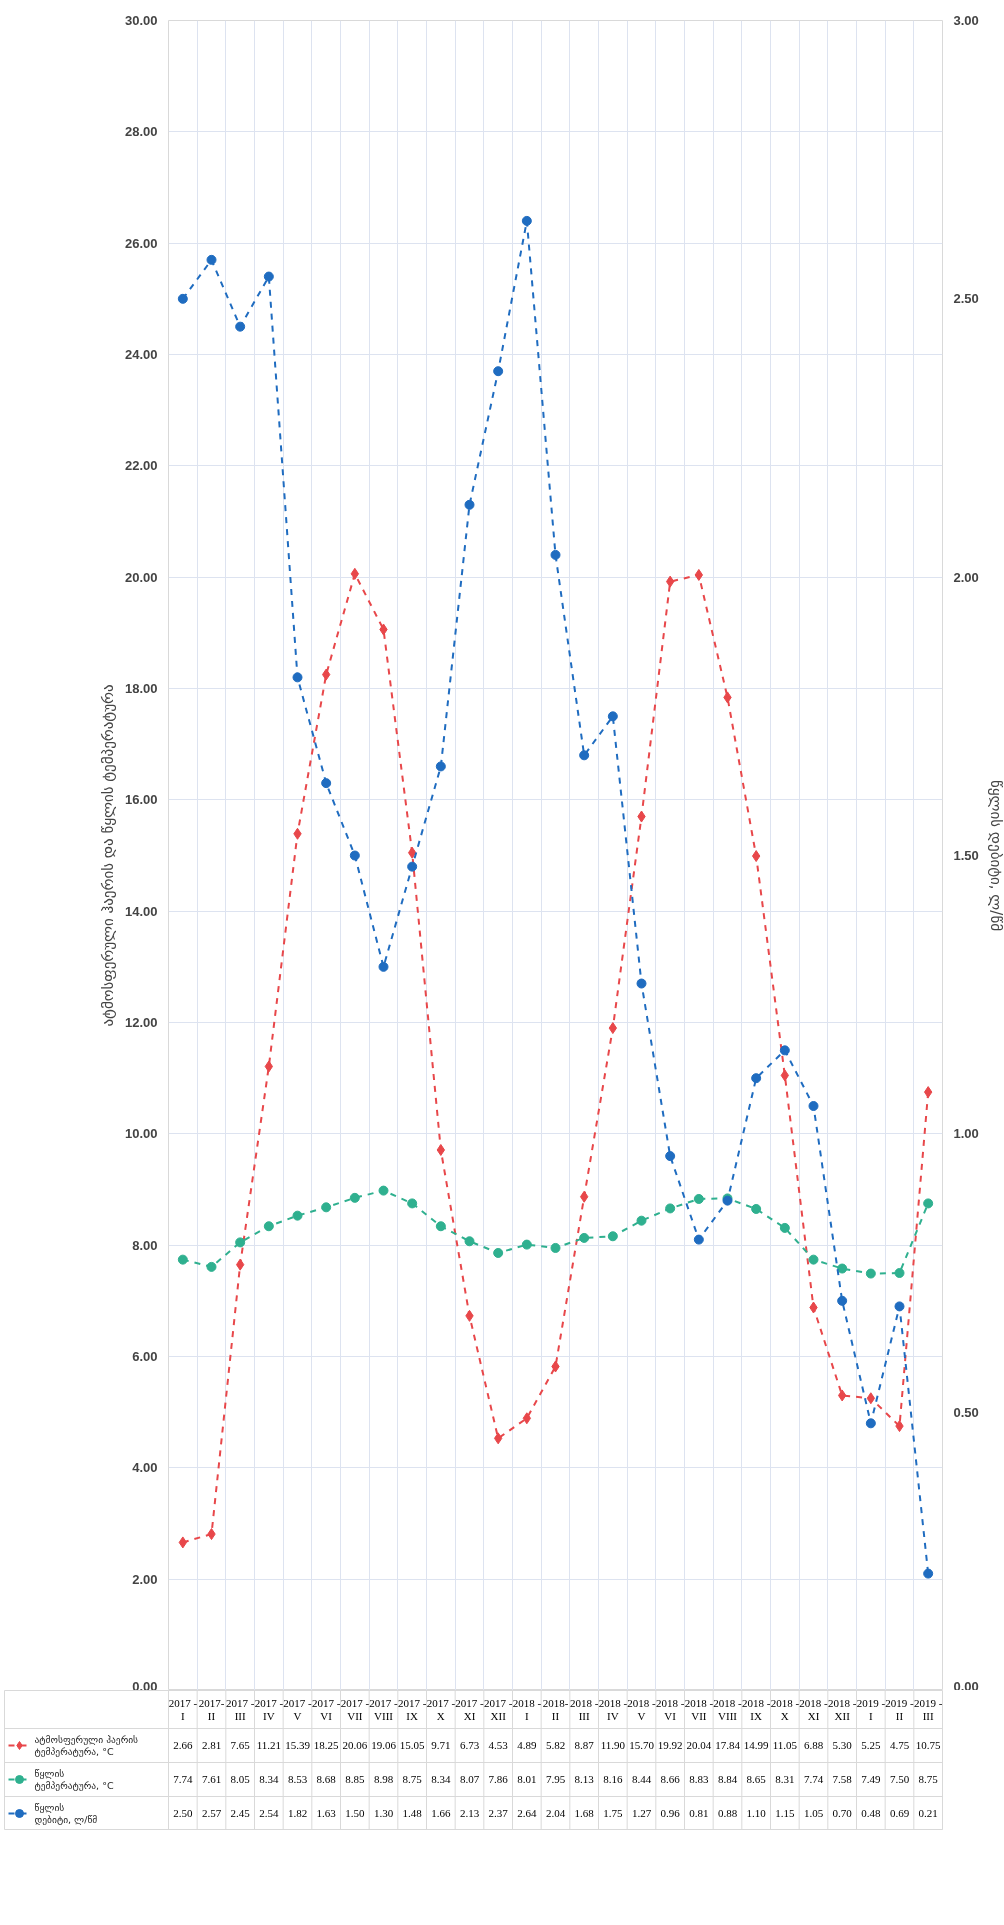 The image size is (1004, 1925). I want to click on x-tick-label: 2017 - I, so click(183, 1709).